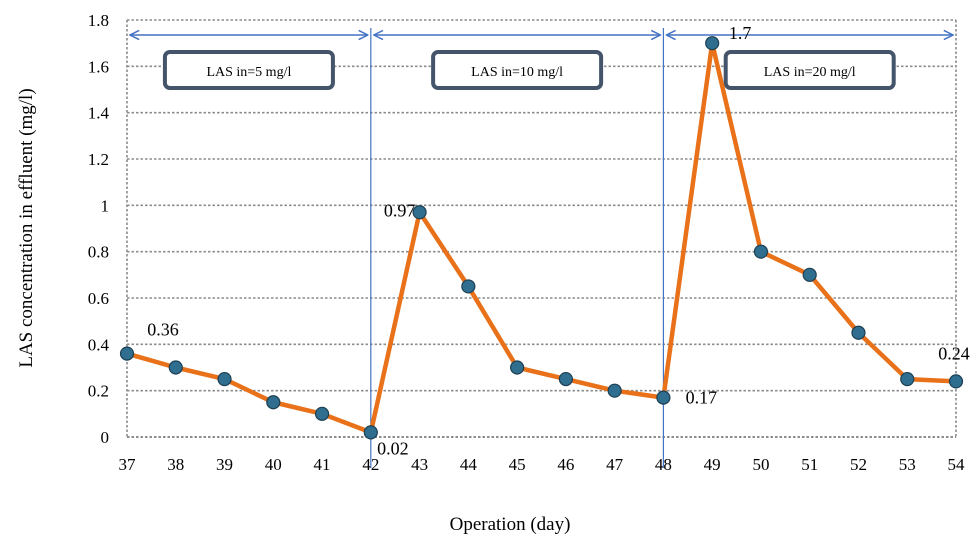 This screenshot has width=976, height=540. I want to click on data-label: 0.17, so click(702, 398).